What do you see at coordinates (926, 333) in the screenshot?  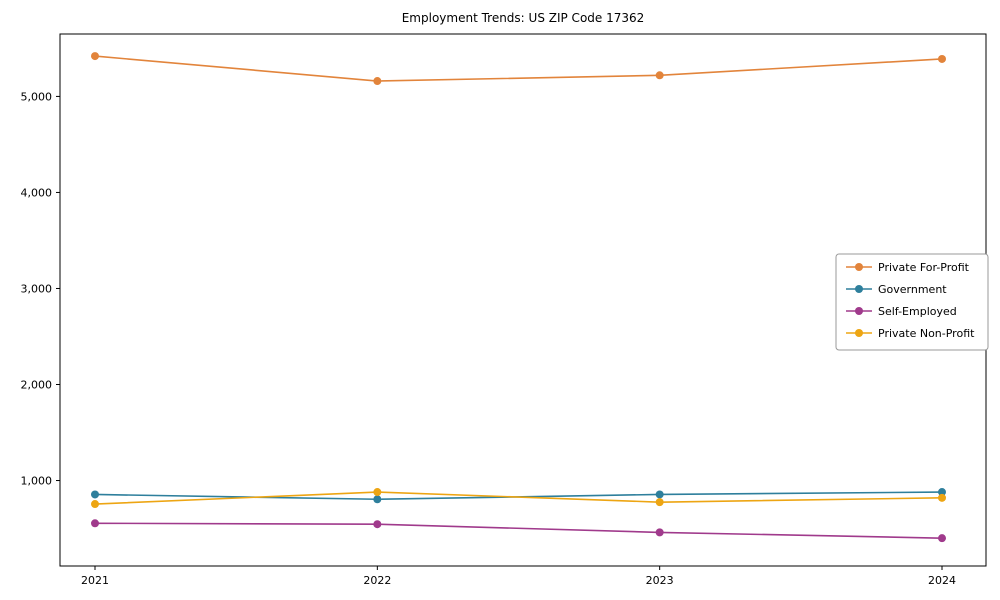 I see `legend-label-private-non-profit: Private Non-Profit` at bounding box center [926, 333].